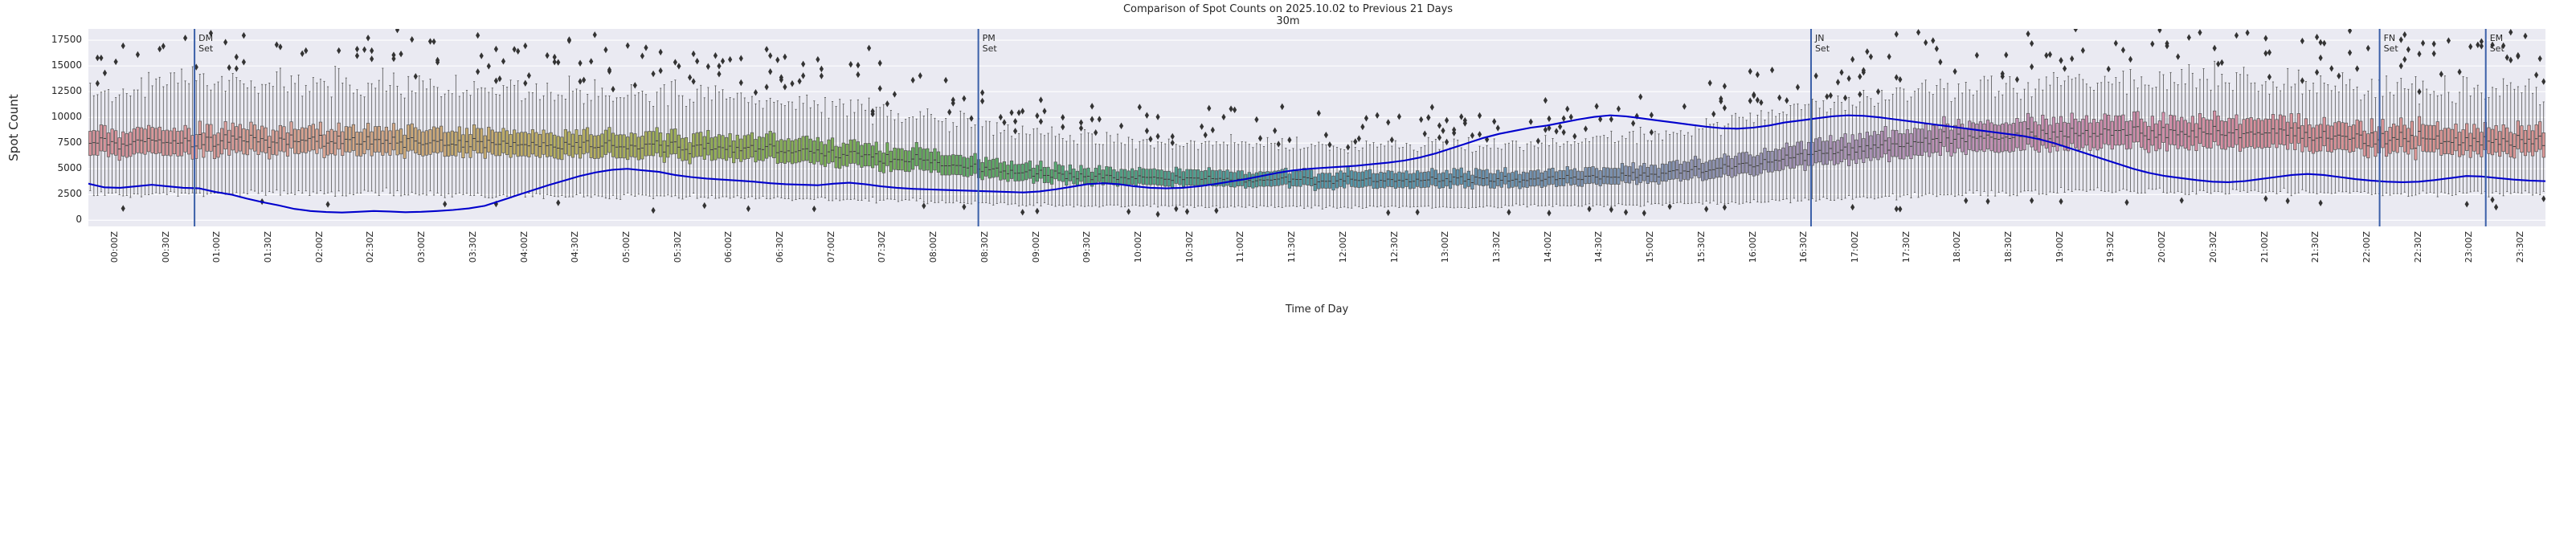 The height and width of the screenshot is (558, 2576). I want to click on x-tick-label: 22:00Z, so click(2367, 247).